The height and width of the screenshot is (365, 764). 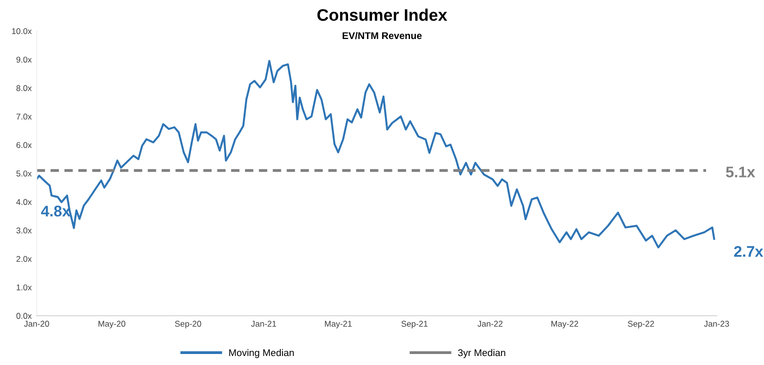 I want to click on legend-label: Moving Median, so click(x=261, y=353).